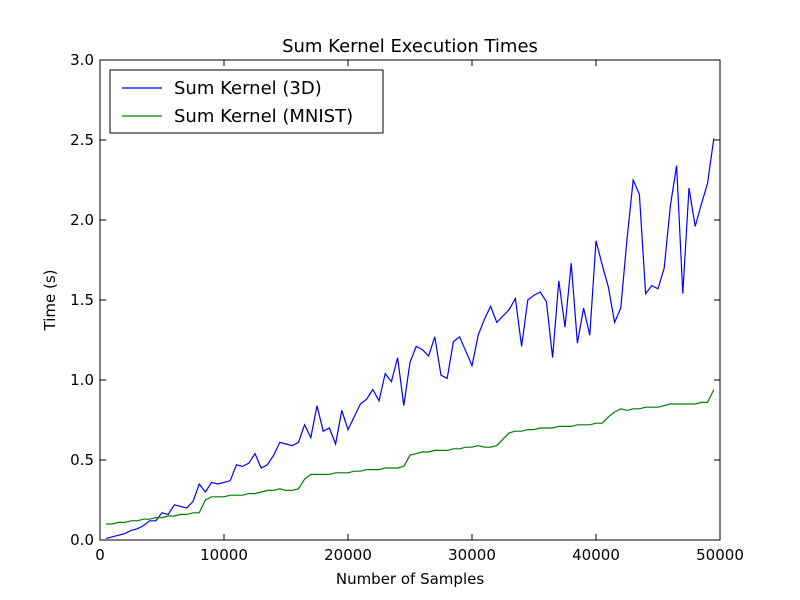 The image size is (800, 600). What do you see at coordinates (82, 460) in the screenshot?
I see `y-tick-label: 0.5` at bounding box center [82, 460].